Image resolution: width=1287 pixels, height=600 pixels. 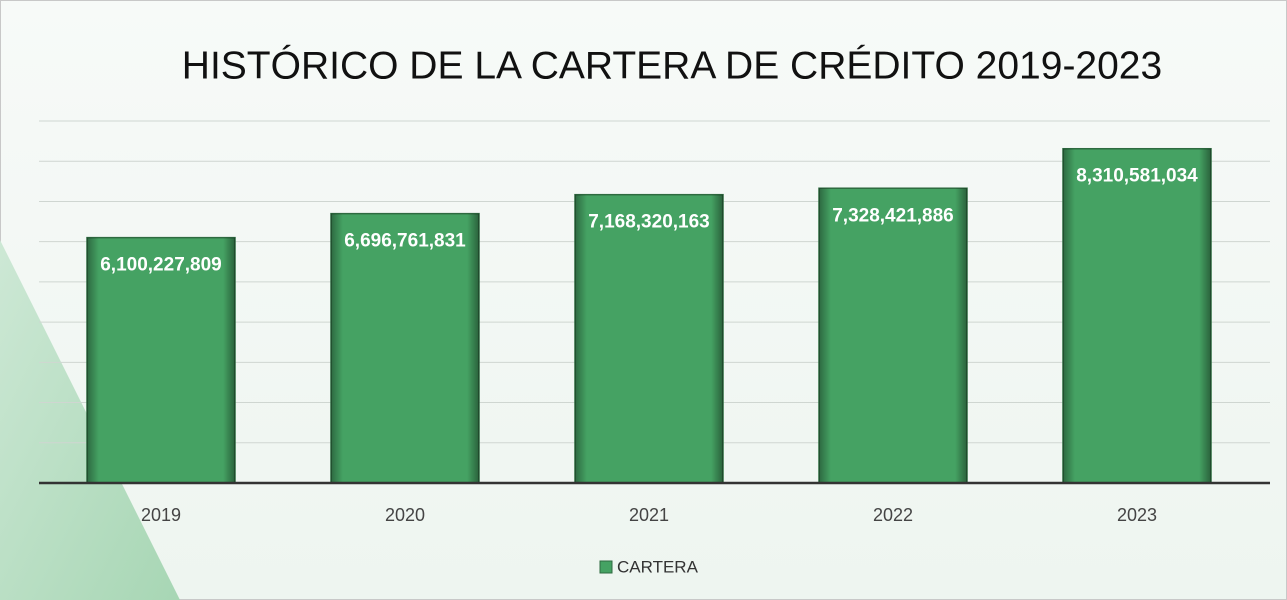 What do you see at coordinates (405, 241) in the screenshot?
I see `data-label: 6,696,761,831` at bounding box center [405, 241].